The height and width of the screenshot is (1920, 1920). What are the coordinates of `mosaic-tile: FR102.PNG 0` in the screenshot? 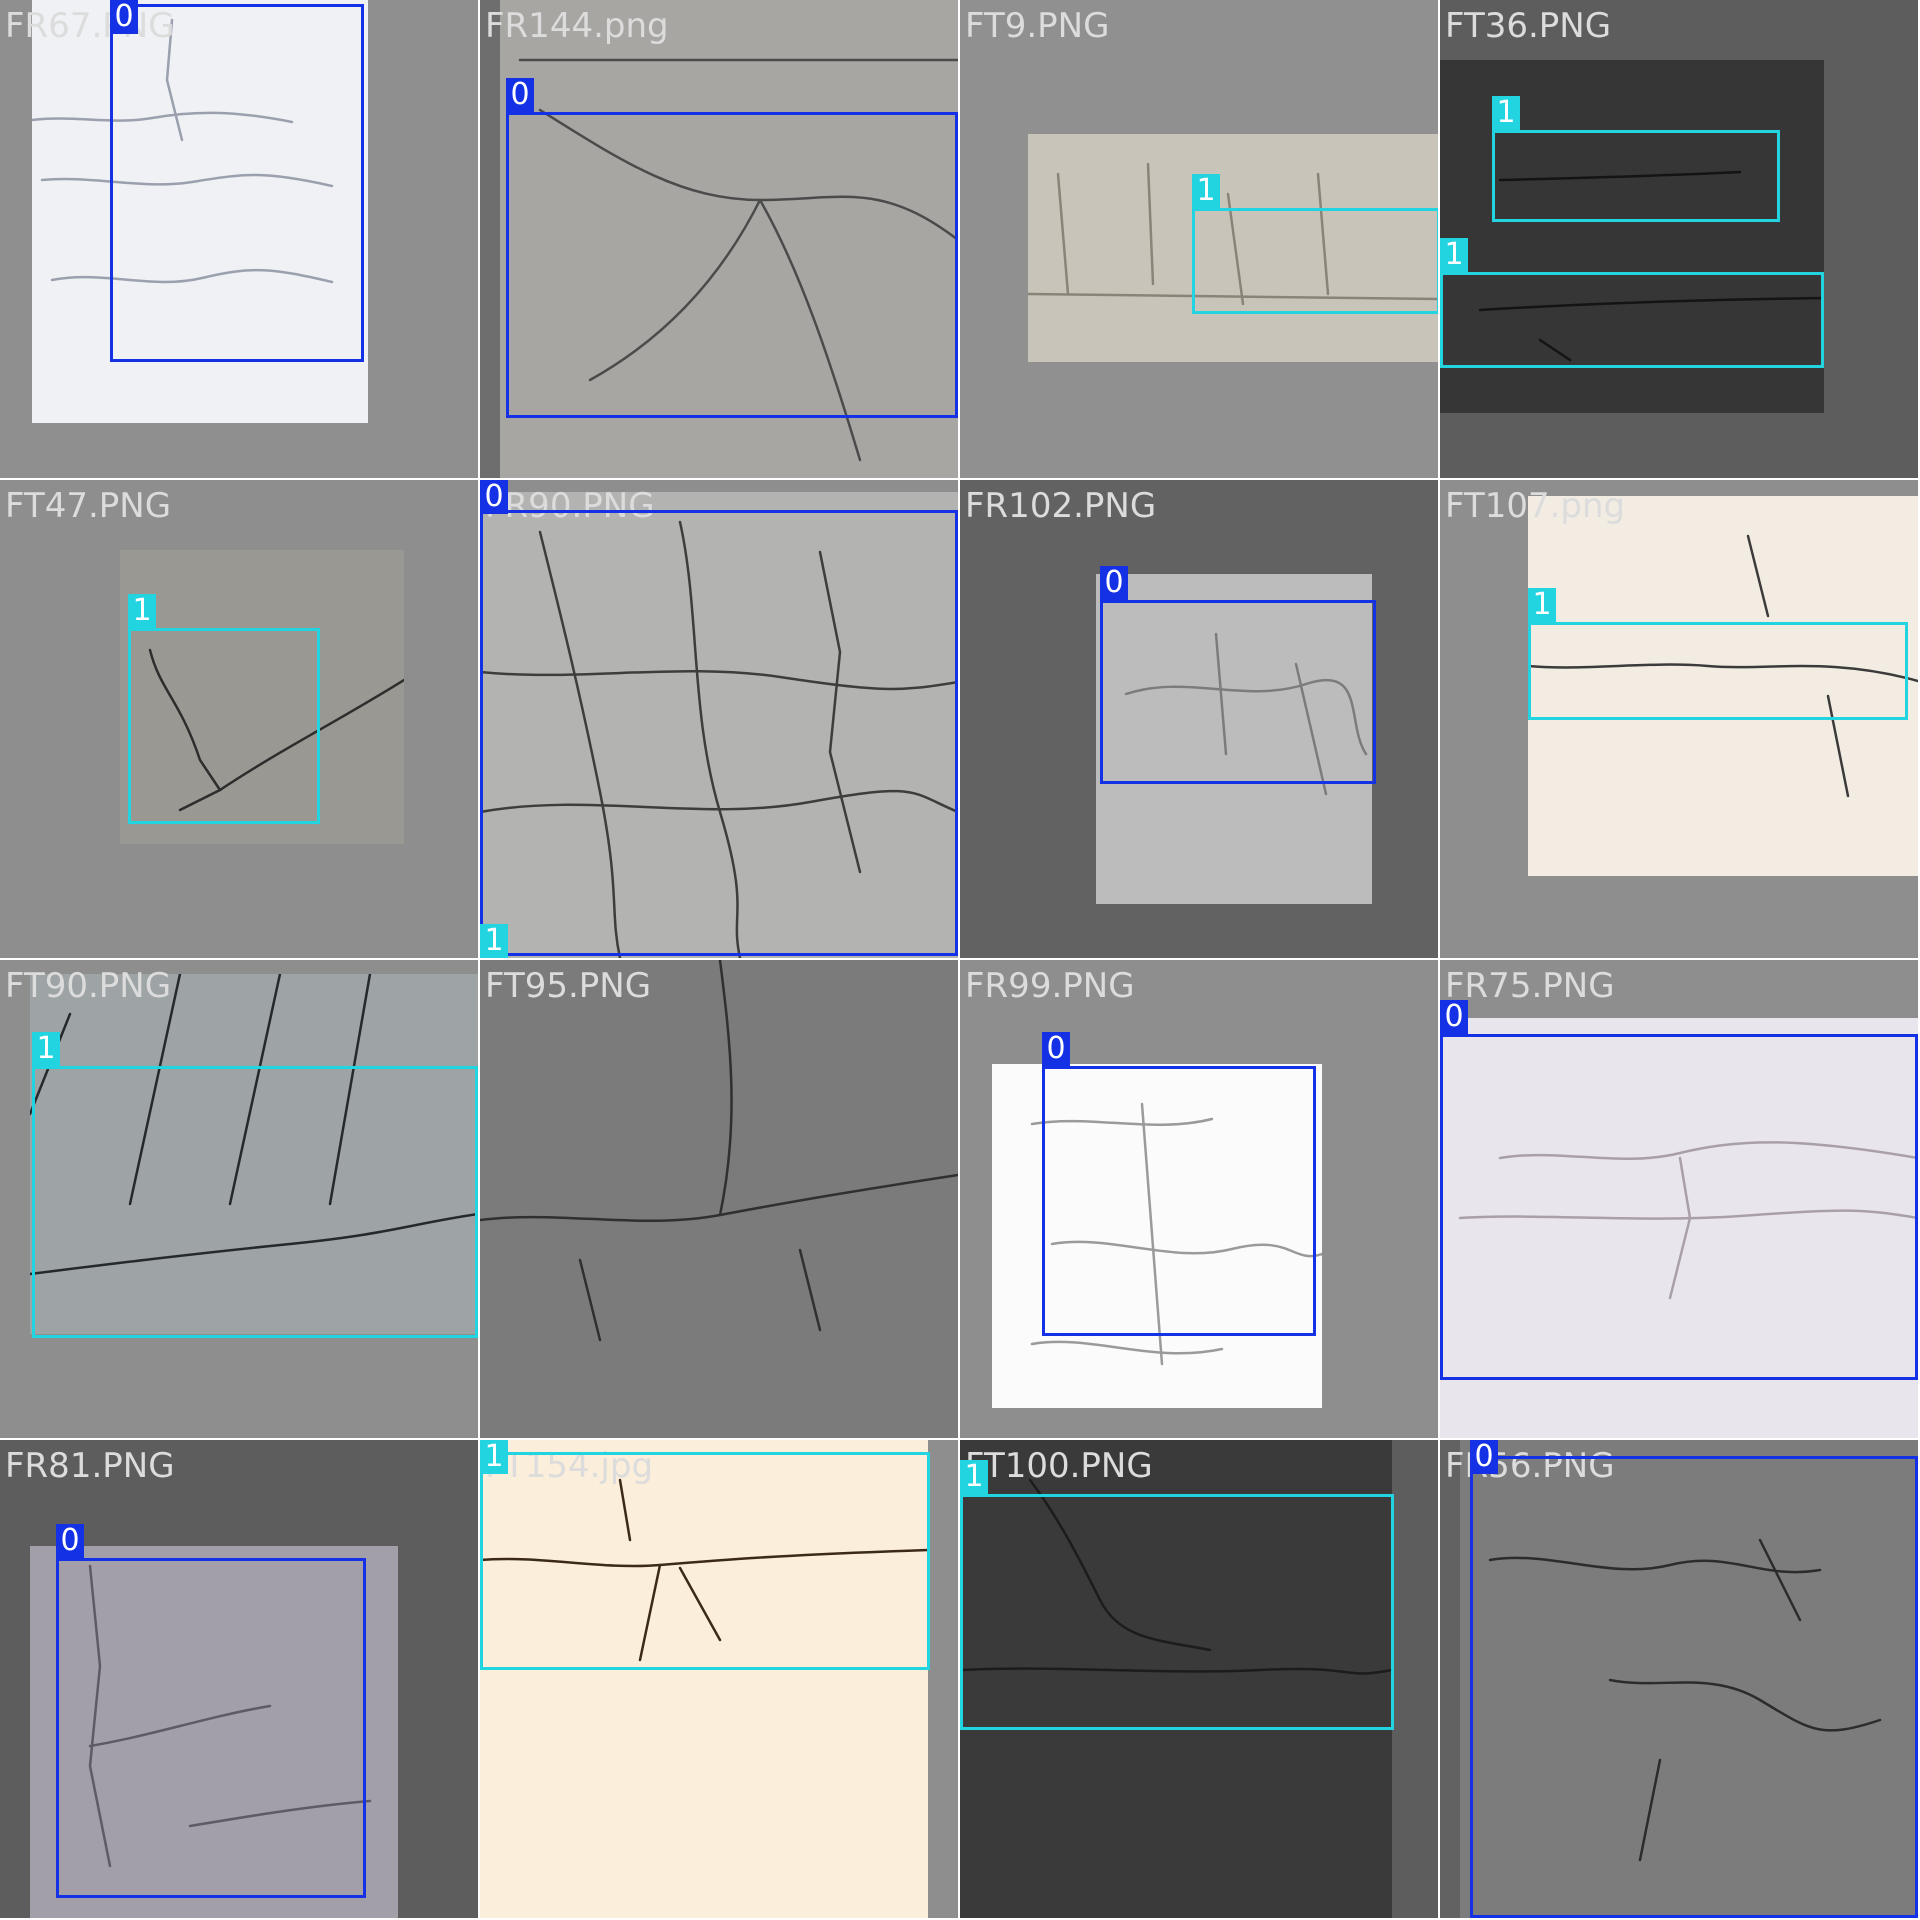 It's located at (1199, 719).